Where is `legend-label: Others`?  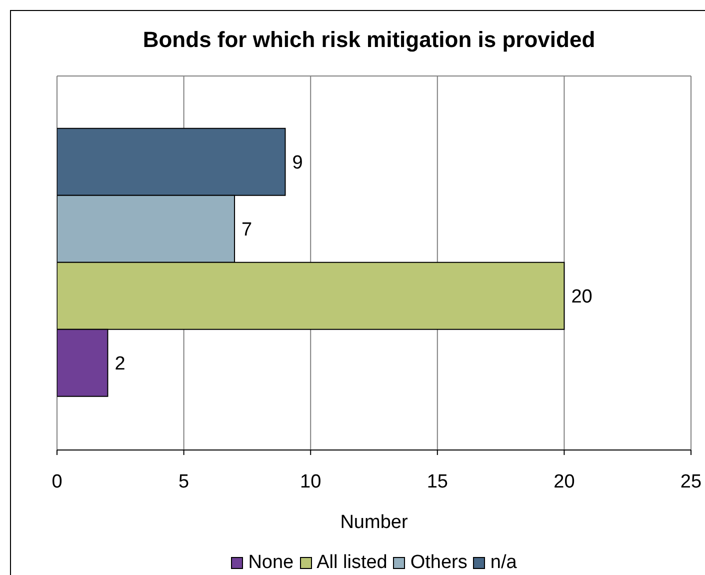 legend-label: Others is located at coordinates (439, 563).